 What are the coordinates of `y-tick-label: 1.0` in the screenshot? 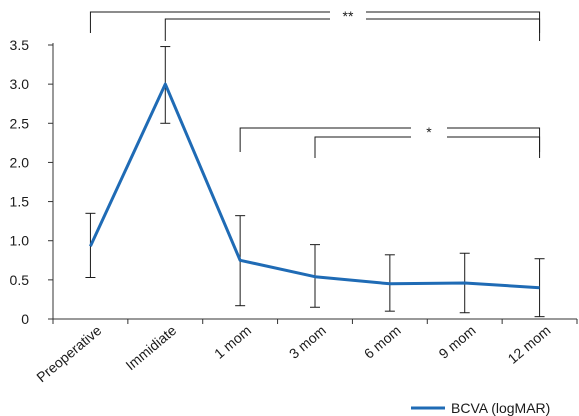 It's located at (20, 241).